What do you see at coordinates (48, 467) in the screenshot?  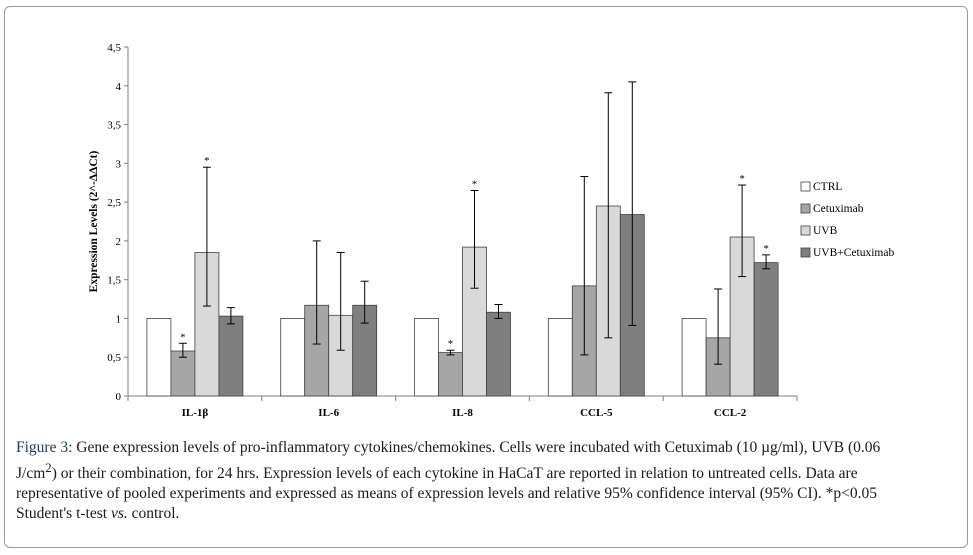 I see `caption-superscript: 2` at bounding box center [48, 467].